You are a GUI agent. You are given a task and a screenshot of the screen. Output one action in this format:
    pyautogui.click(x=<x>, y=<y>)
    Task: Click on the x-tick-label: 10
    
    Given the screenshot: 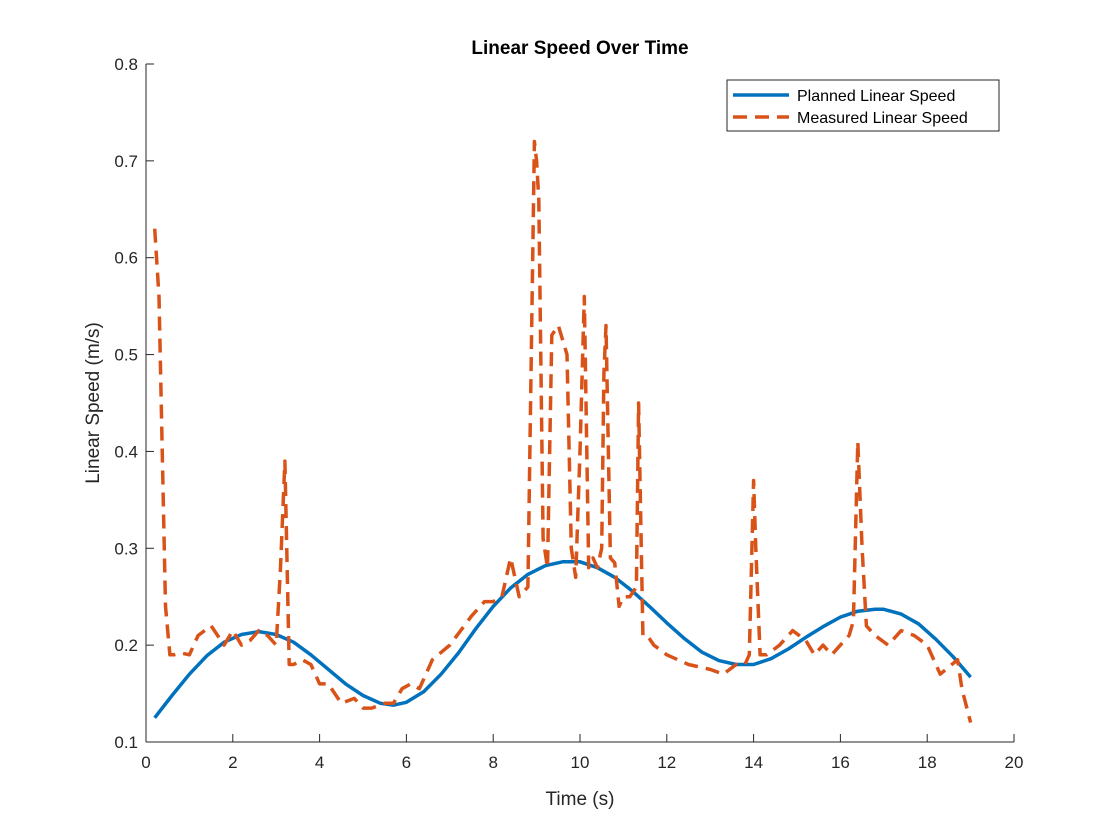 What is the action you would take?
    pyautogui.click(x=580, y=762)
    